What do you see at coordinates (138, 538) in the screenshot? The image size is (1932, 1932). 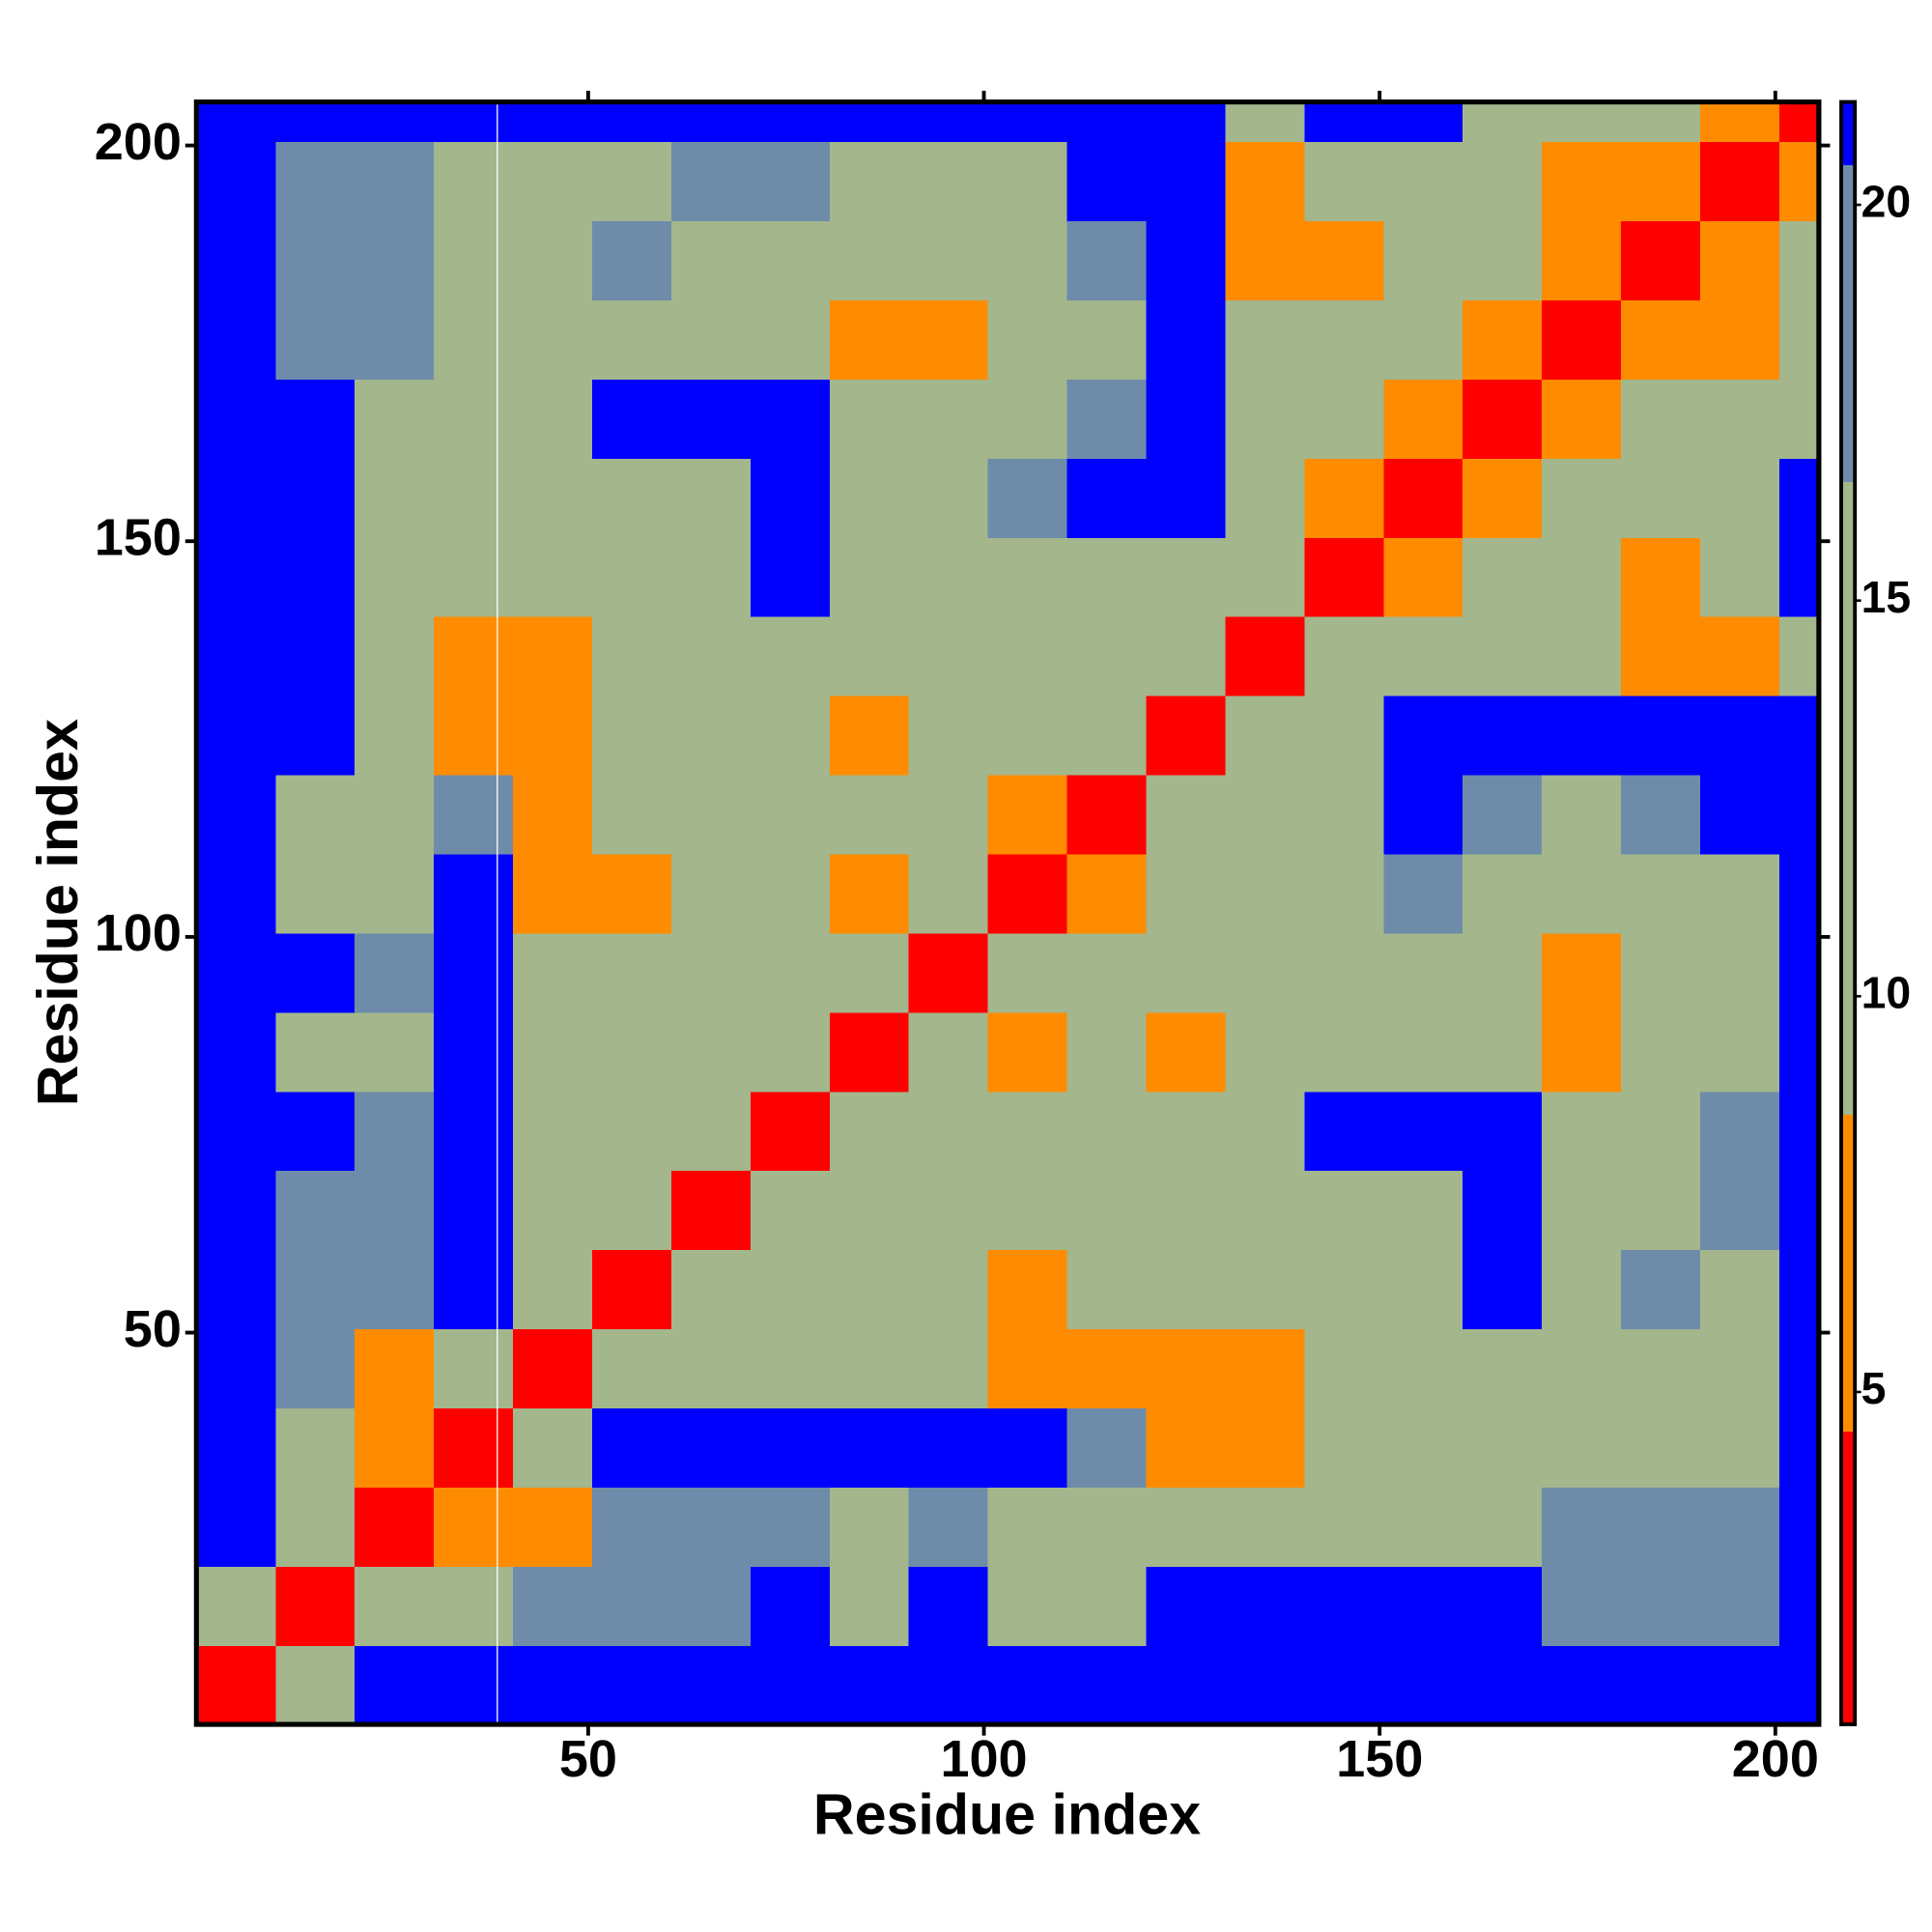 I see `y-tick-label: 150` at bounding box center [138, 538].